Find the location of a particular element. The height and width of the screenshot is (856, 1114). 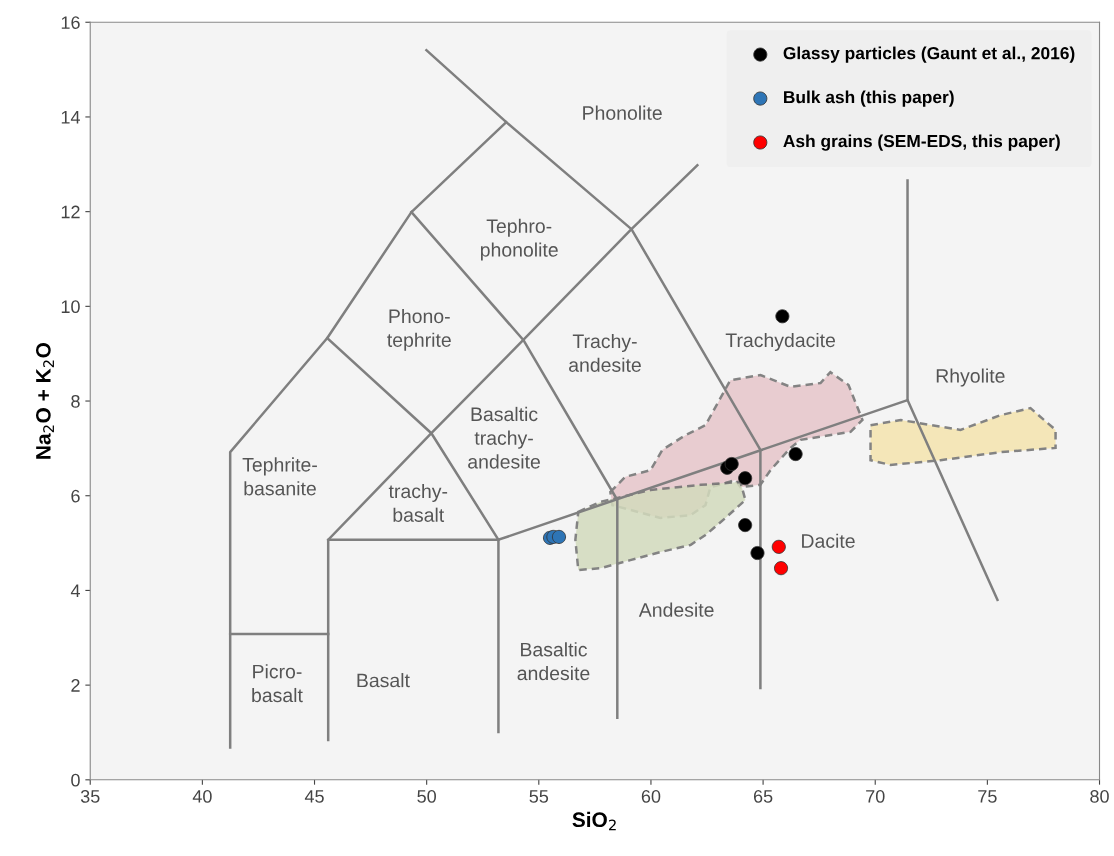

y-tick-label: 12 is located at coordinates (70, 212).